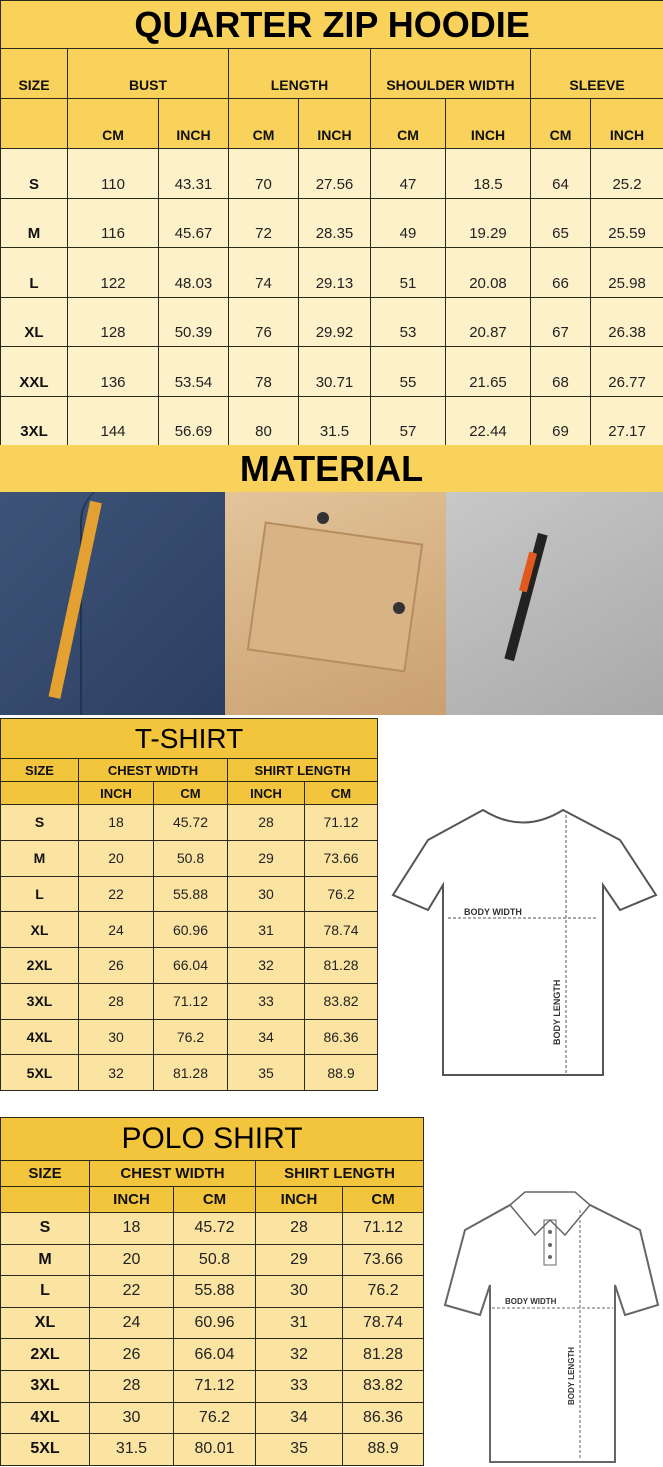 This screenshot has width=663, height=1467. What do you see at coordinates (560, 222) in the screenshot?
I see `value-cell: 65` at bounding box center [560, 222].